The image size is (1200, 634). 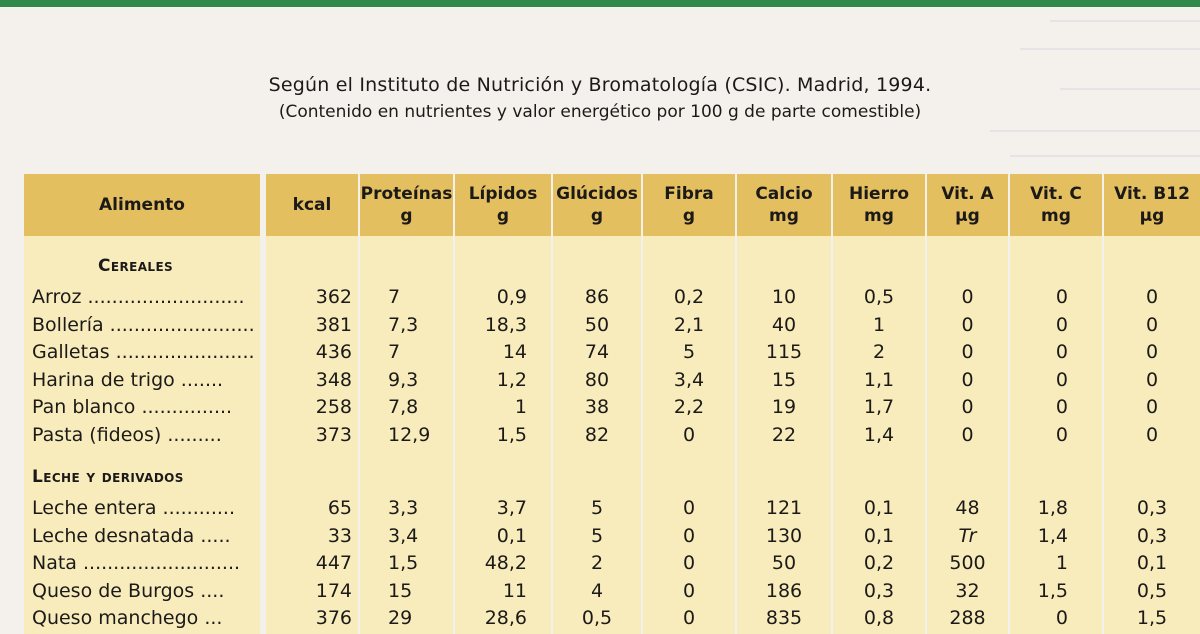 What do you see at coordinates (1056, 194) in the screenshot?
I see `column-header-name: Vit. C` at bounding box center [1056, 194].